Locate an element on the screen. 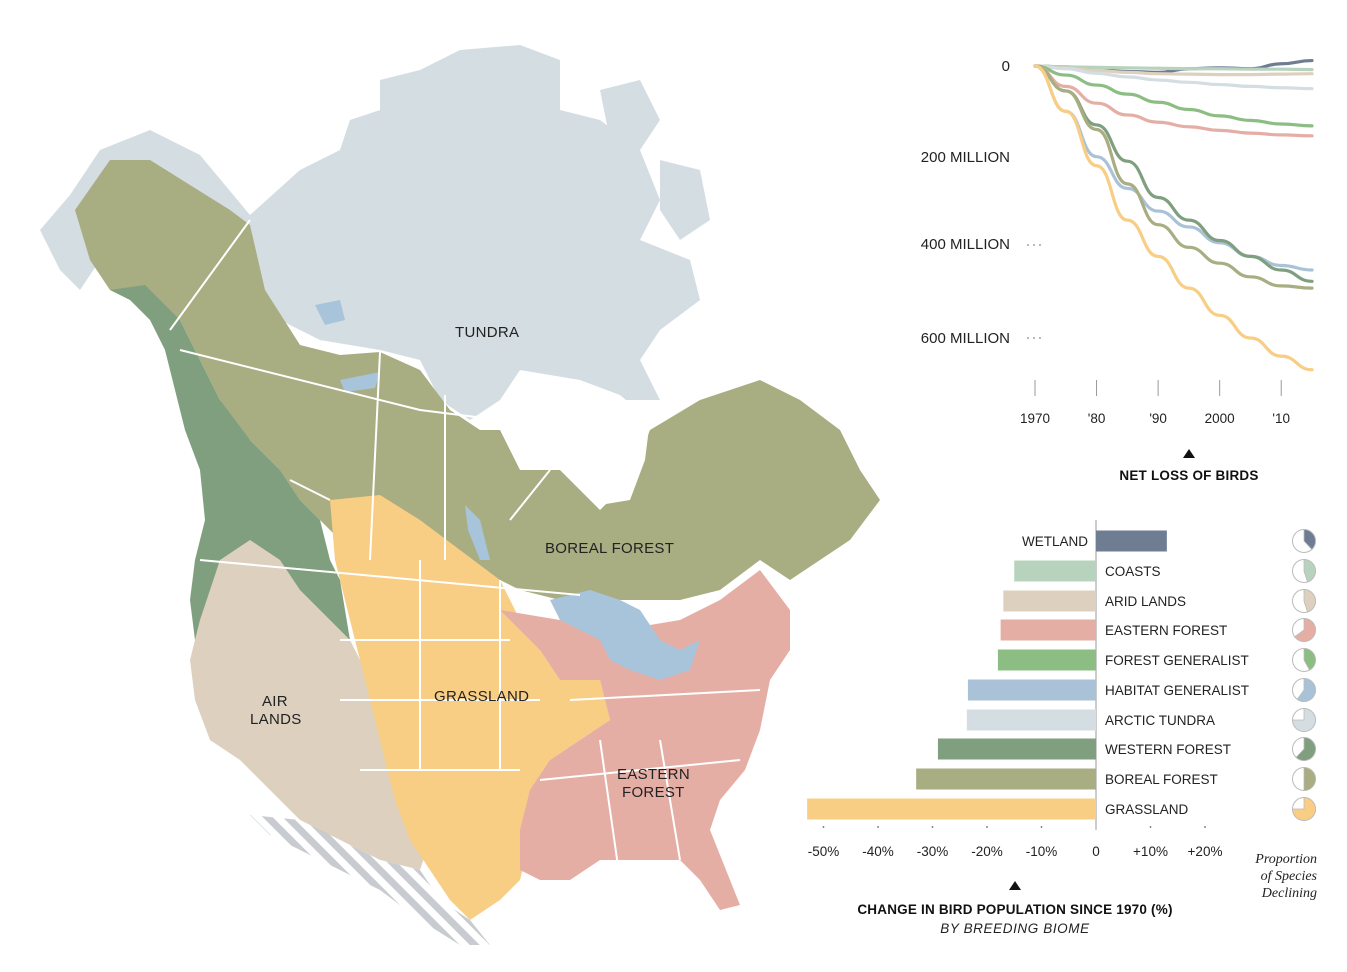  bar-caption: CHANGE IN BIRD POPULATION SINCE 1970 (%) is located at coordinates (1014, 909).